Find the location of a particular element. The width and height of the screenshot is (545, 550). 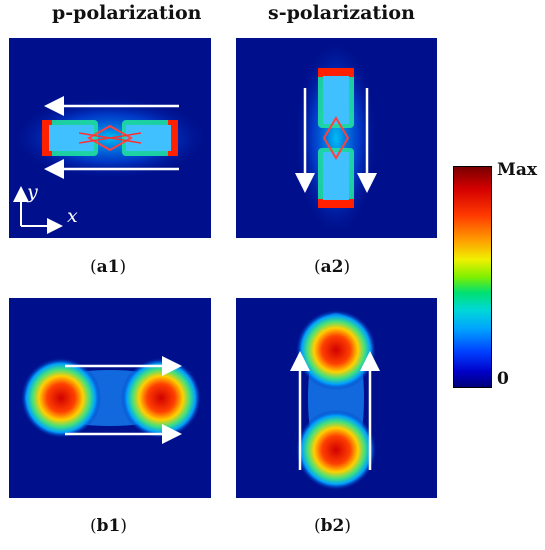

field-map-b2 is located at coordinates (336, 398).